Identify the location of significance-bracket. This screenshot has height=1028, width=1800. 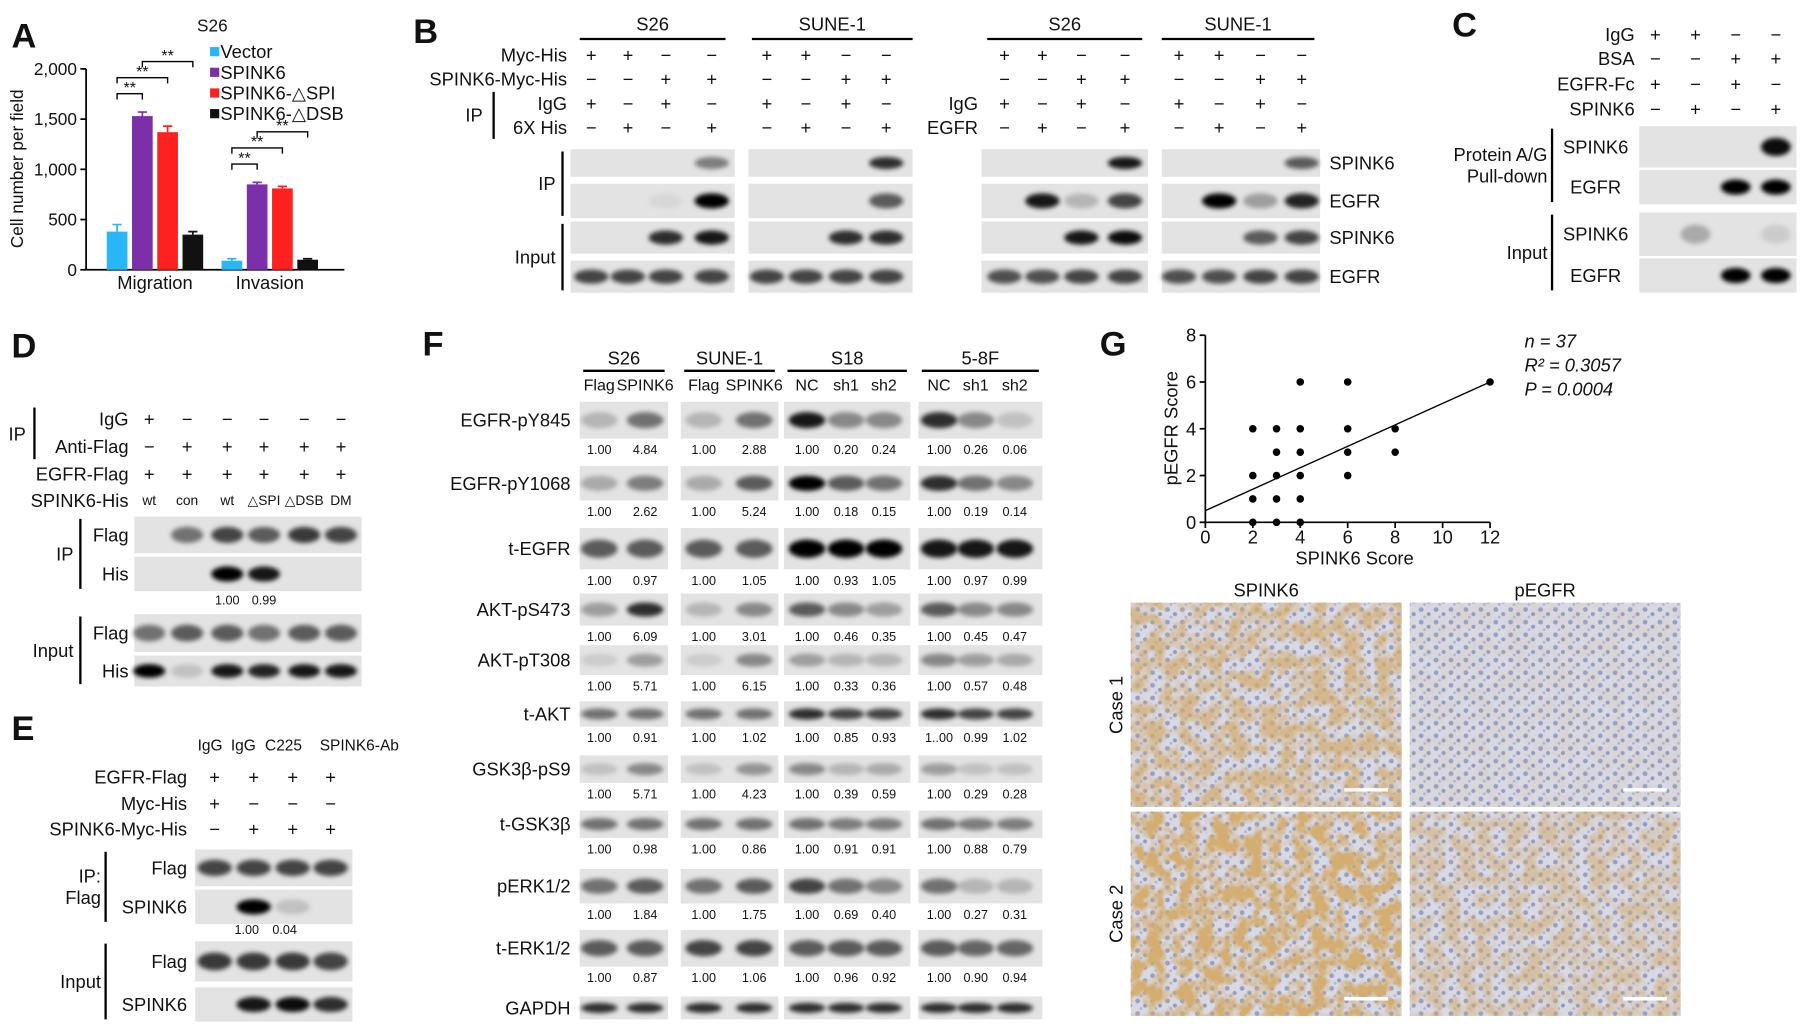
(142, 80).